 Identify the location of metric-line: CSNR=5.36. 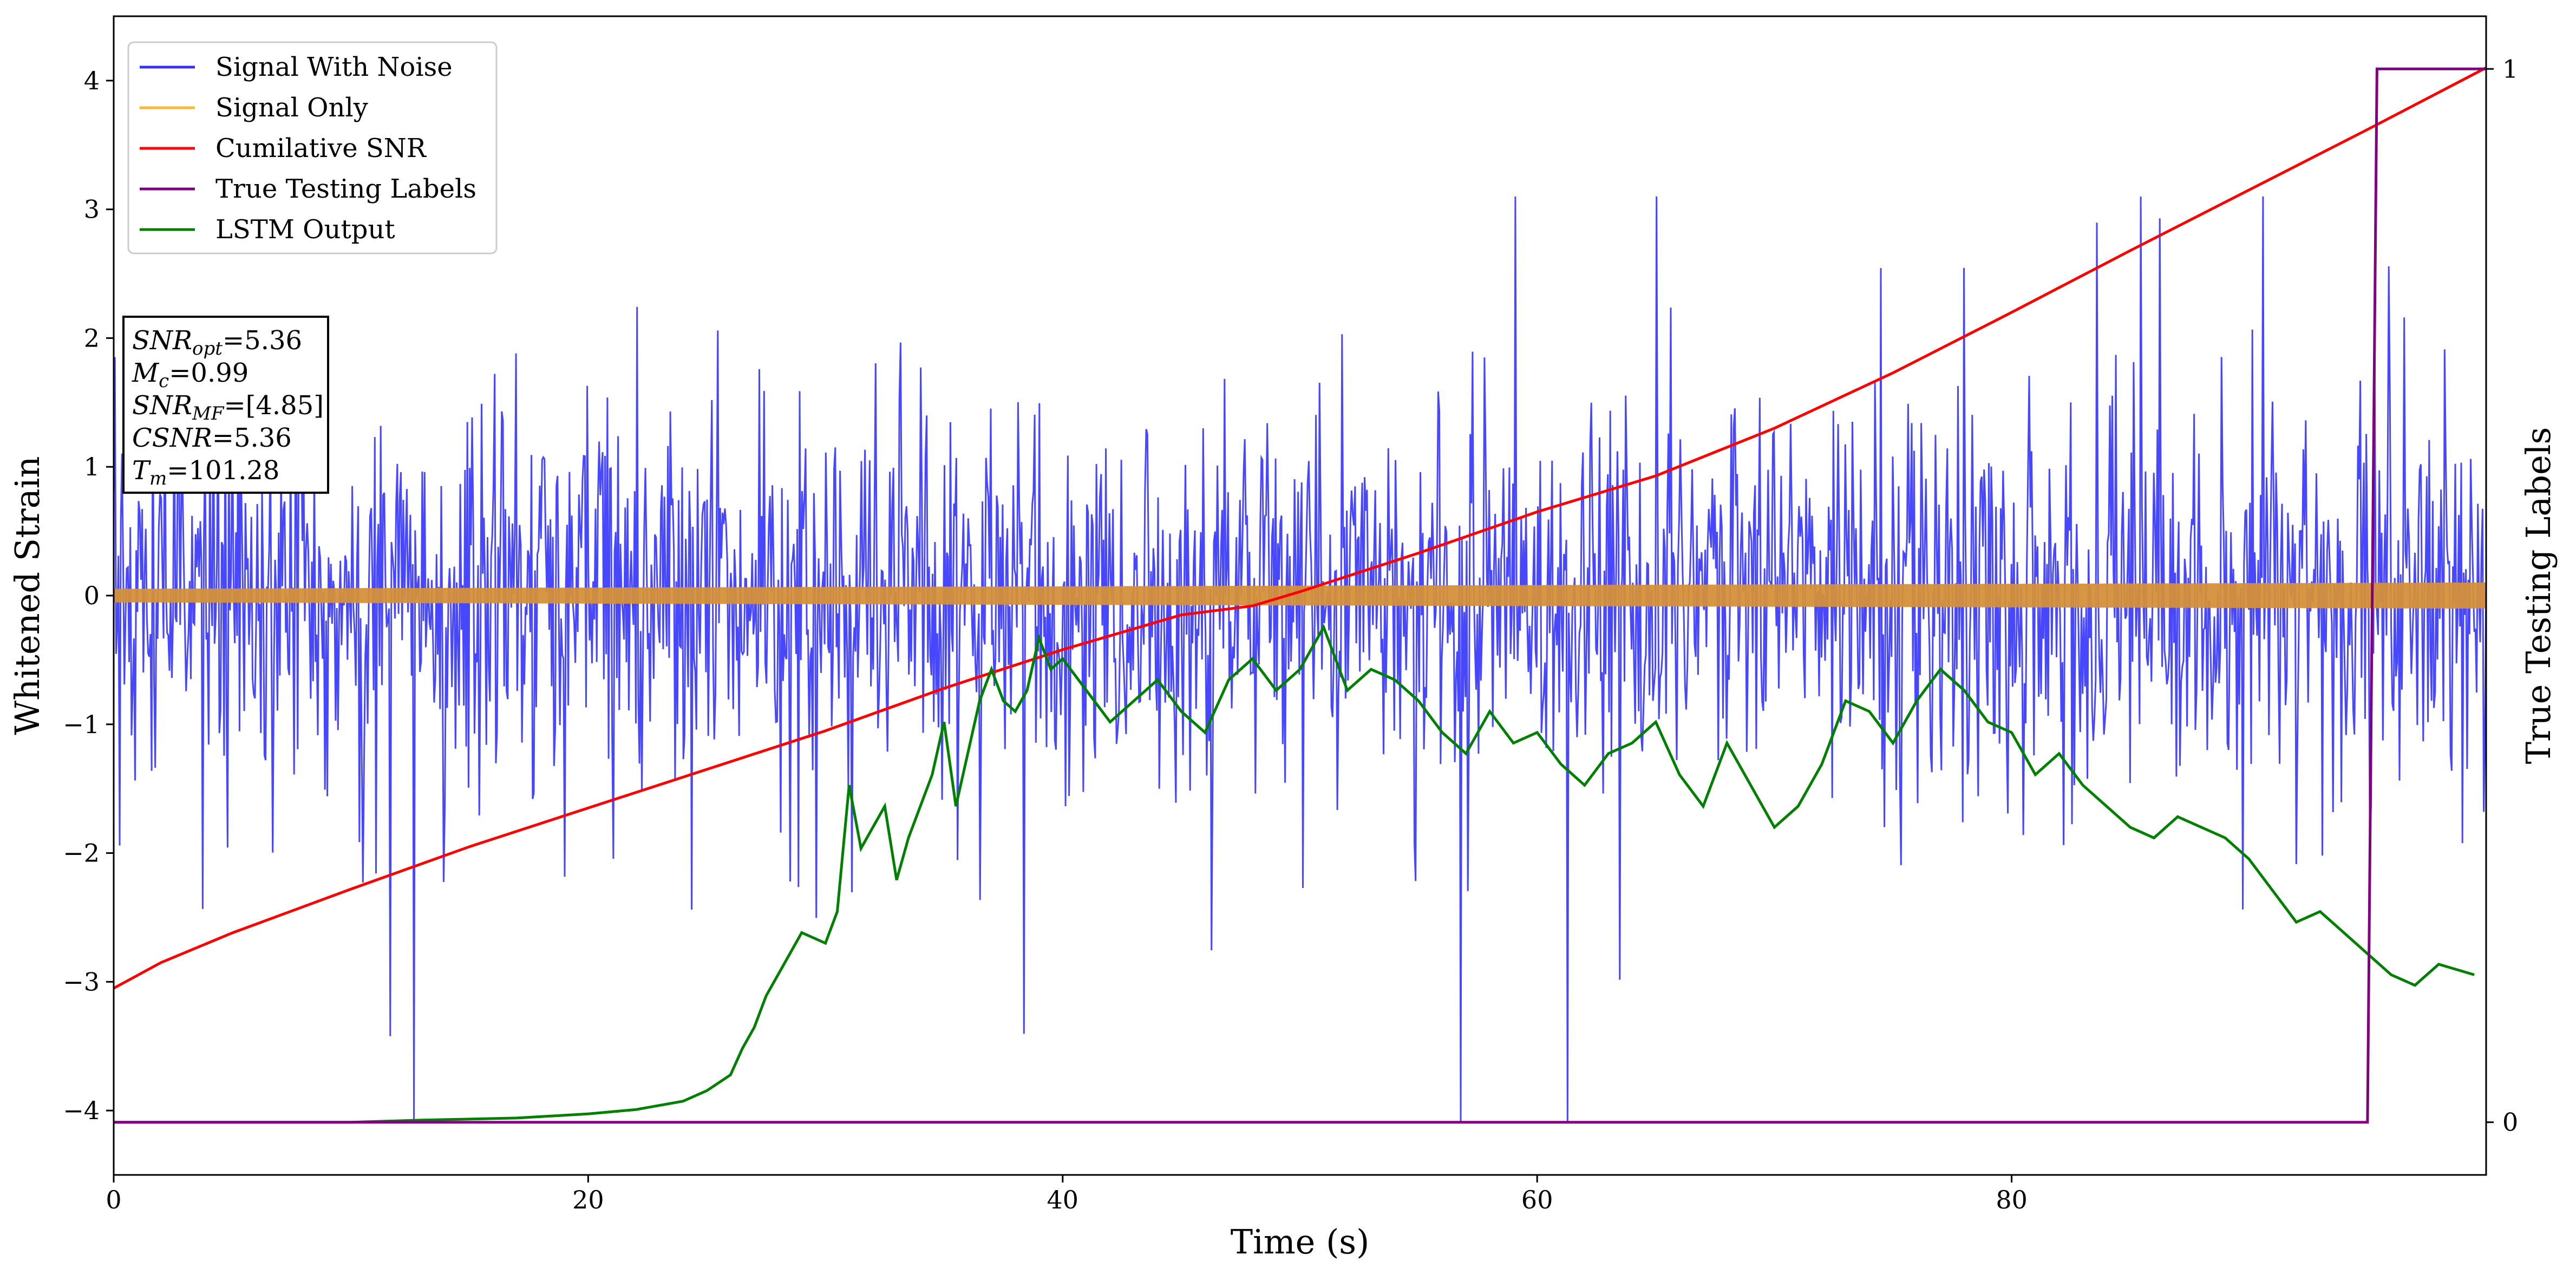
(212, 438).